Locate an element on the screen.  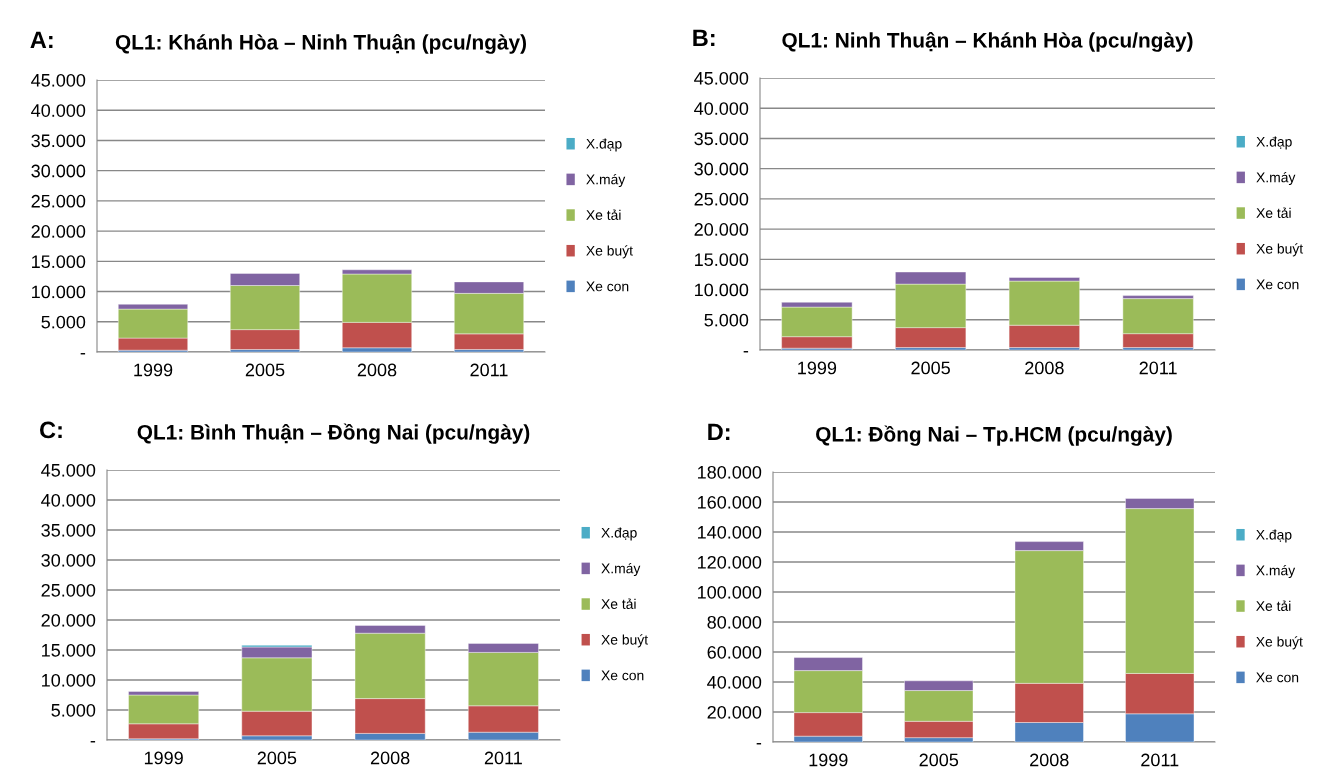
y-tick-label: 120.000 is located at coordinates (730, 562).